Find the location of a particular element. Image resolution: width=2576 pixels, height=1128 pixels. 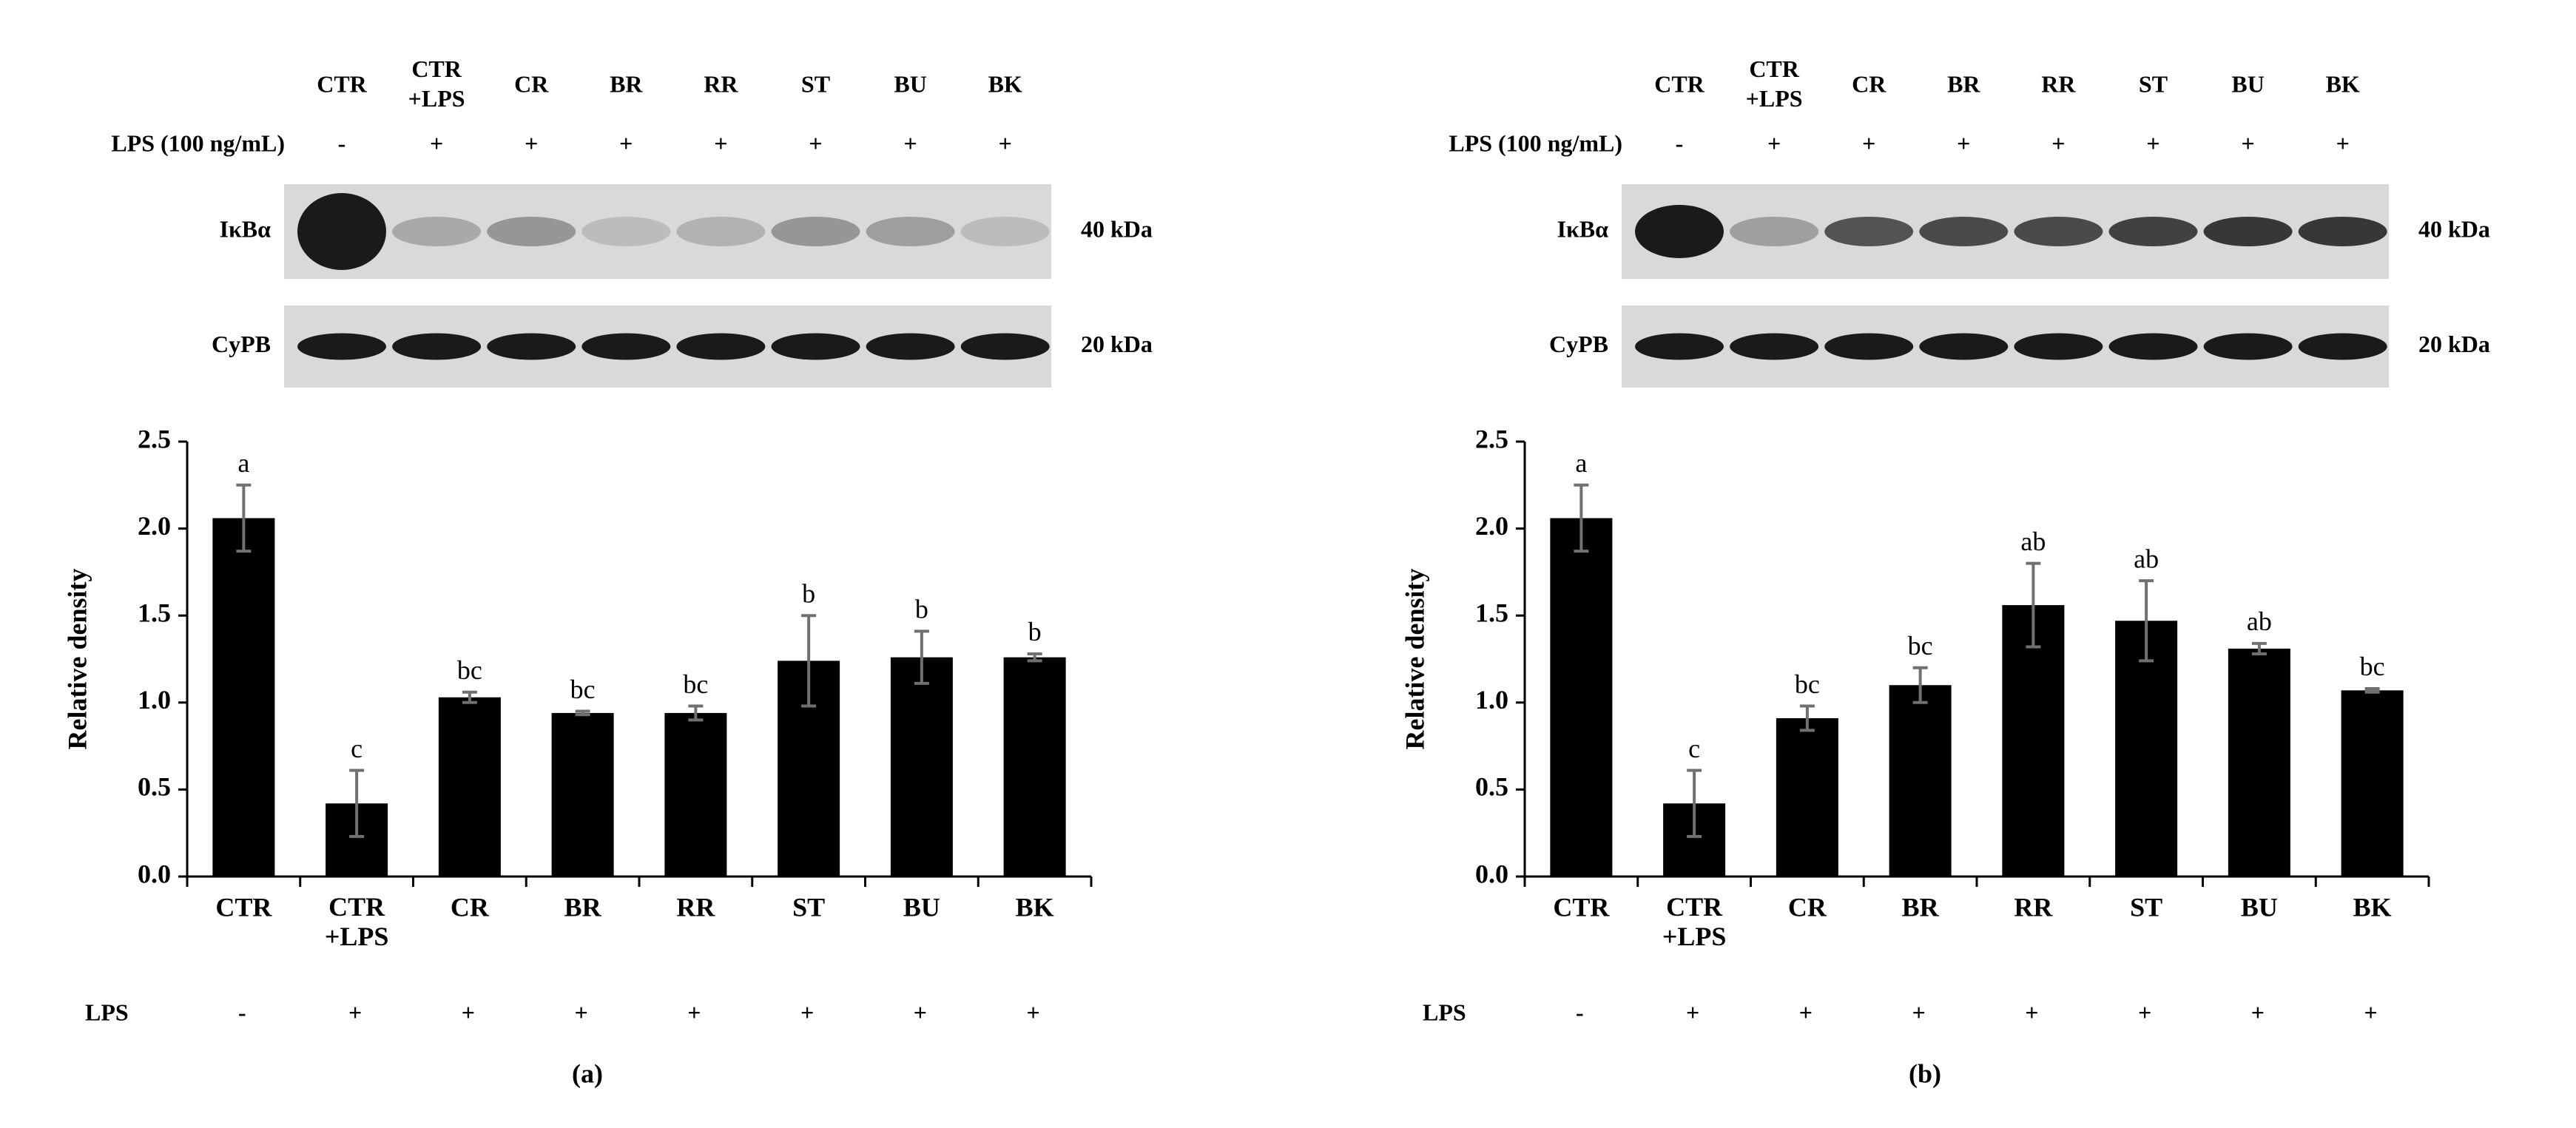

x-tick-label: BU is located at coordinates (2259, 907).